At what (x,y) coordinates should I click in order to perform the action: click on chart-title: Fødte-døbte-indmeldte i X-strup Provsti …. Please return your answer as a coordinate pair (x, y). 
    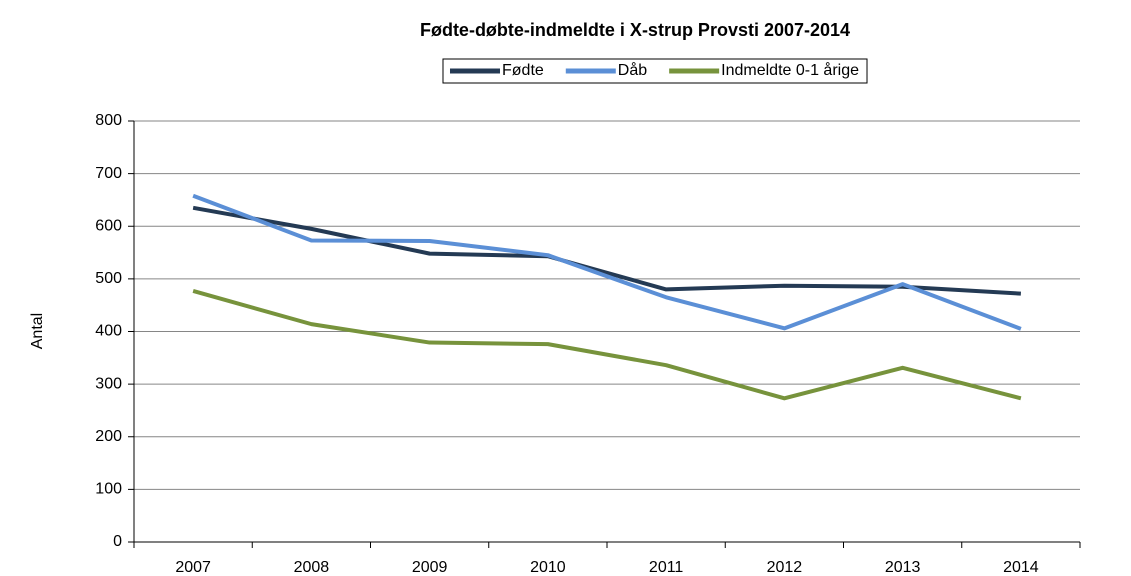
    Looking at the image, I should click on (635, 30).